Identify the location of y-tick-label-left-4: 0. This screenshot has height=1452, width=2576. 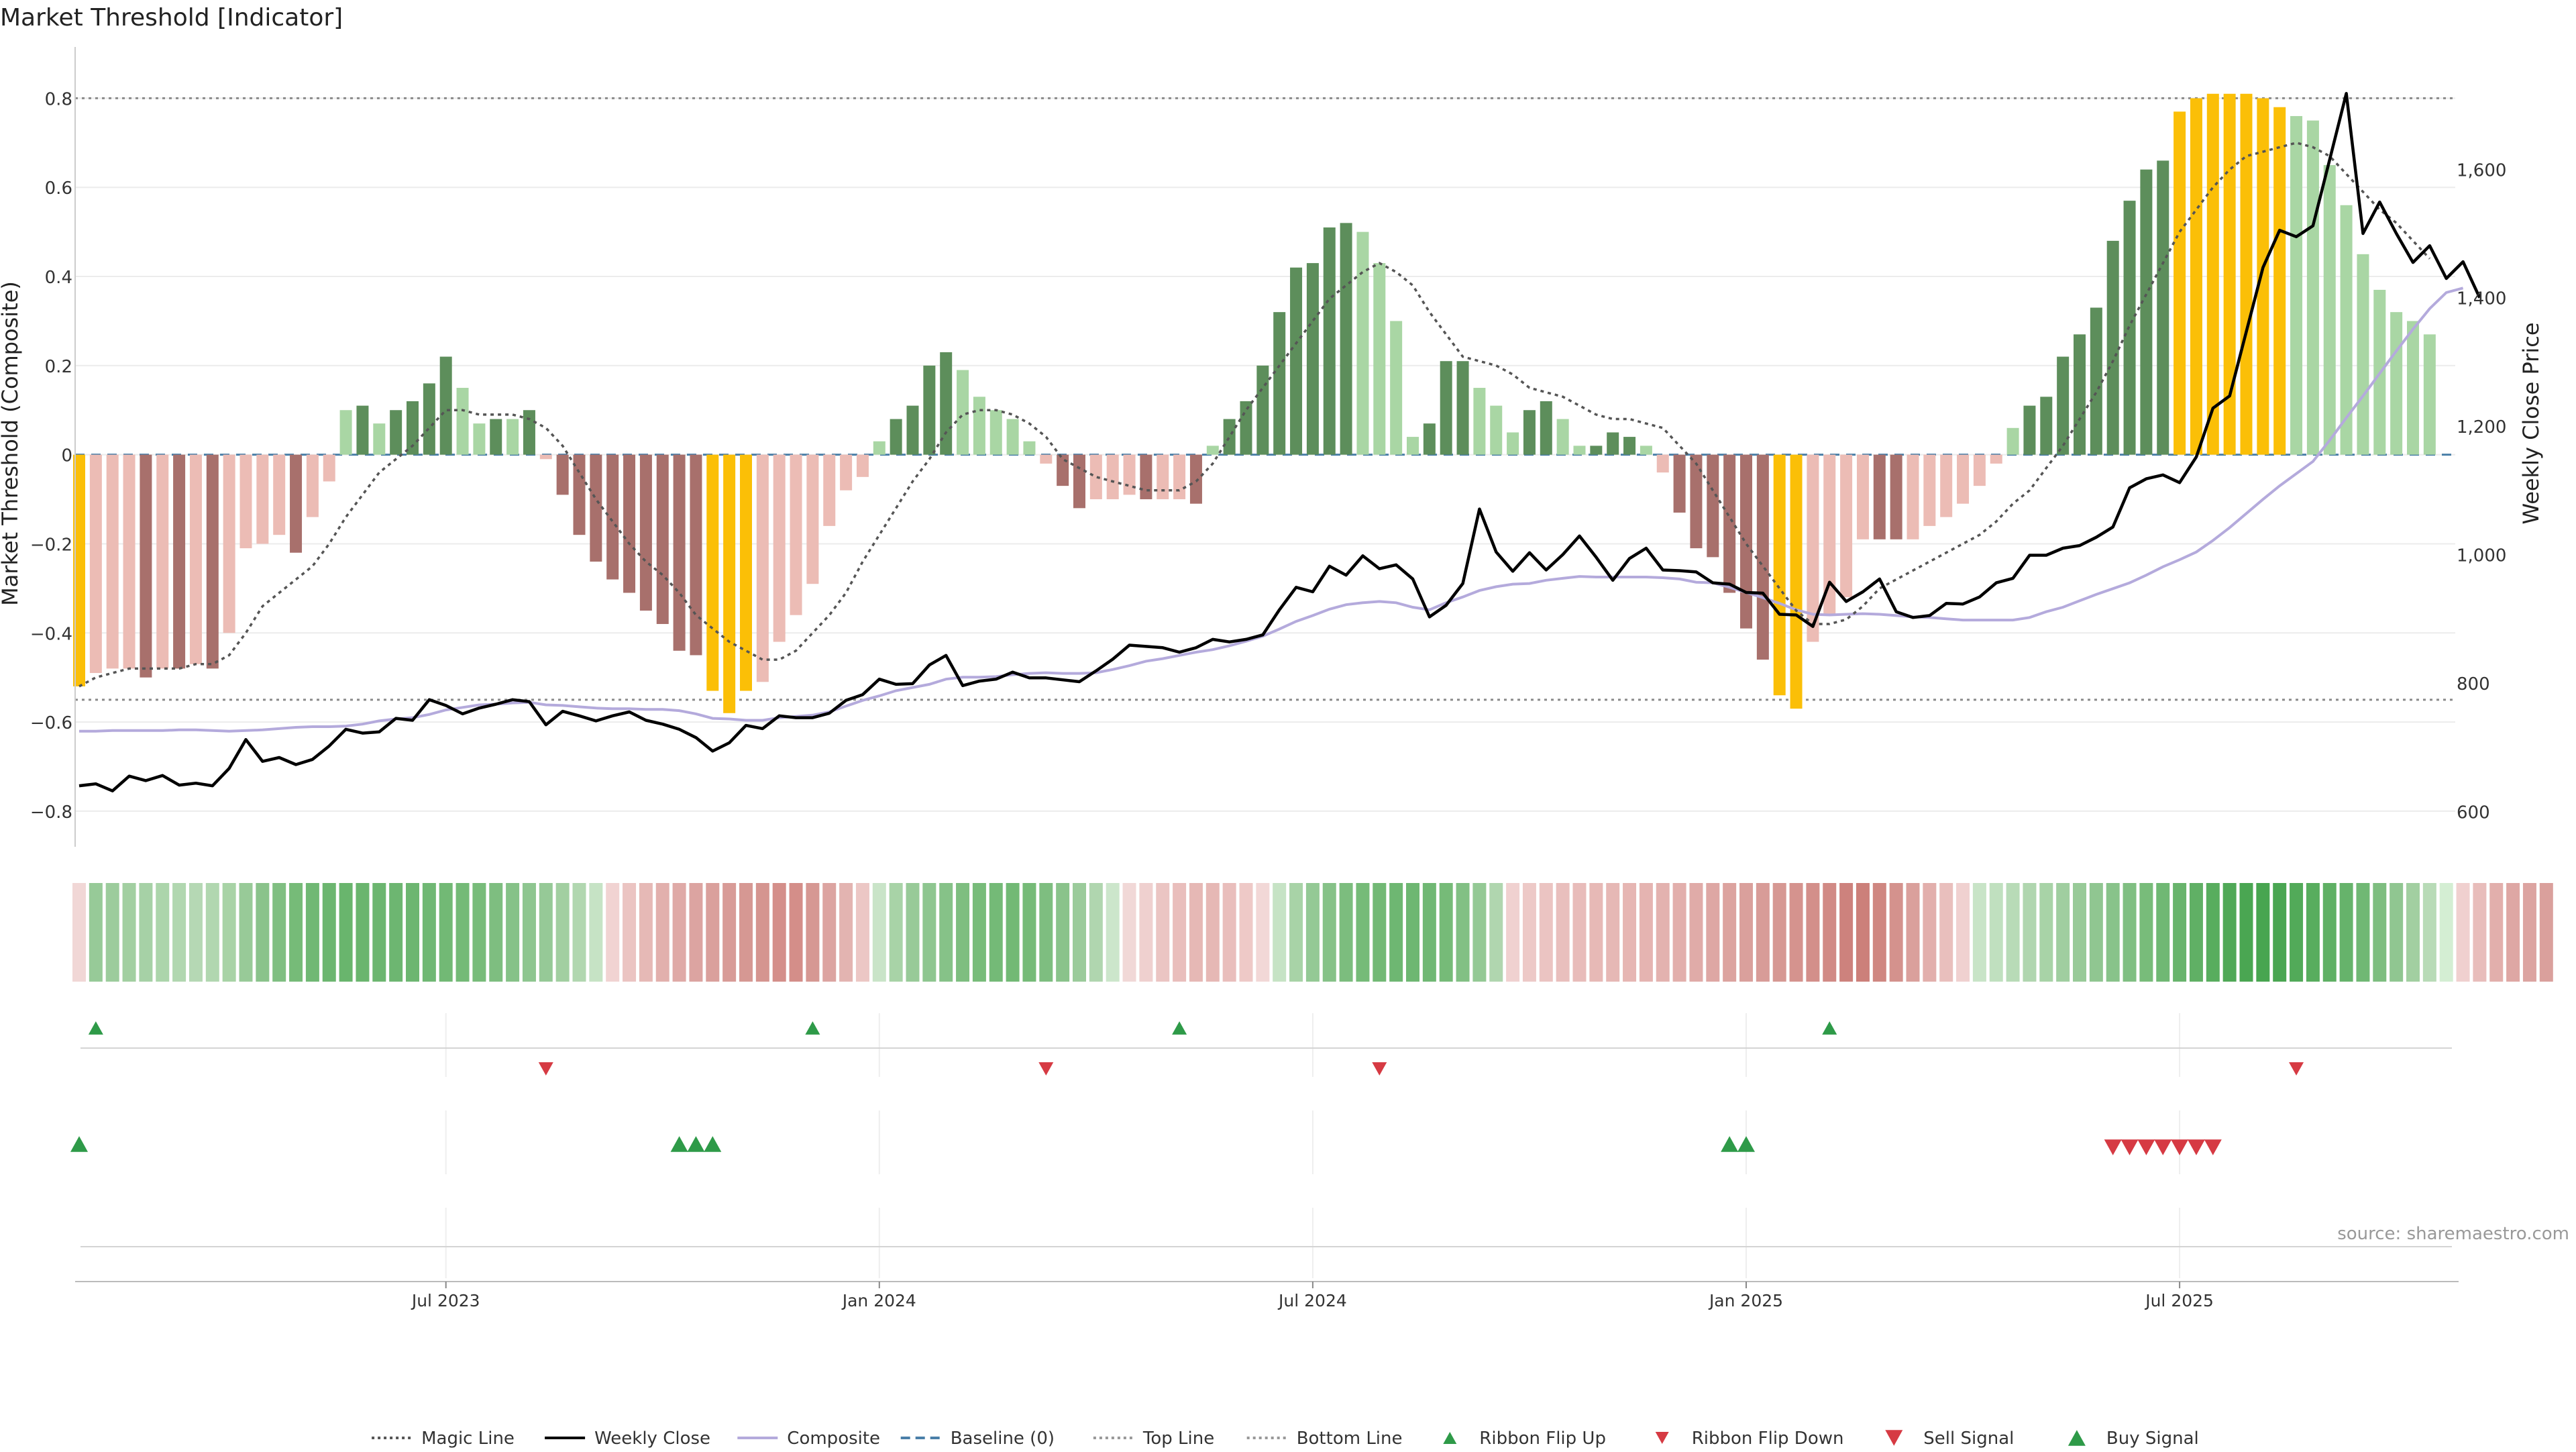
(66, 456).